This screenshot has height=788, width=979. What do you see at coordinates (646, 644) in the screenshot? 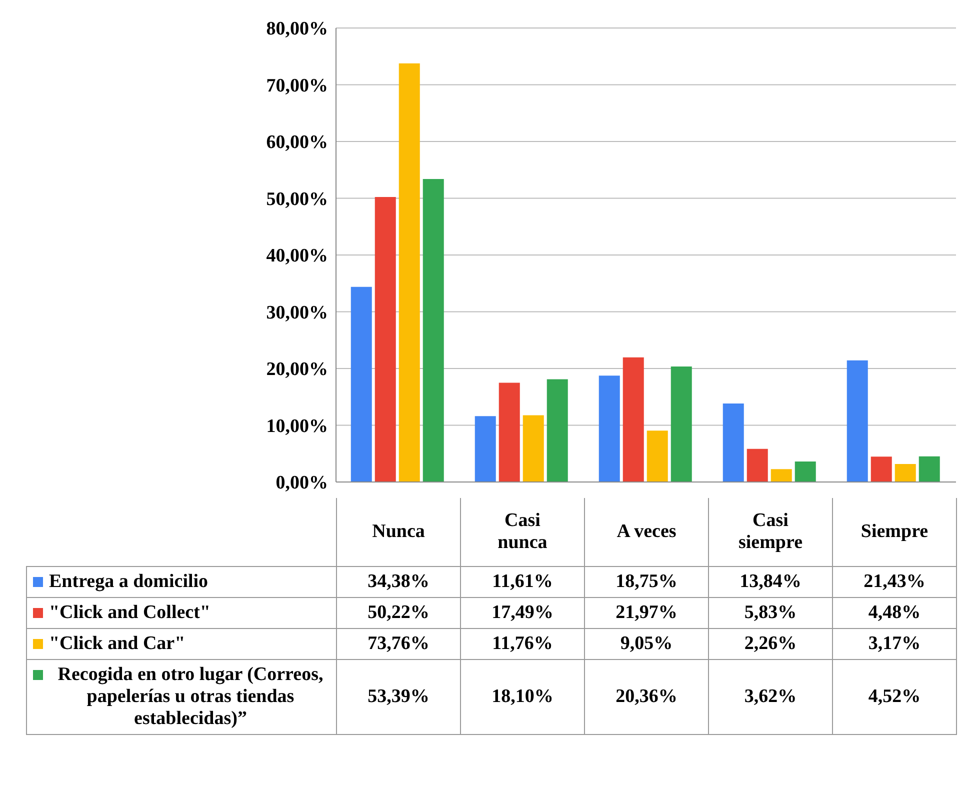
I see `data-label: 9,05%` at bounding box center [646, 644].